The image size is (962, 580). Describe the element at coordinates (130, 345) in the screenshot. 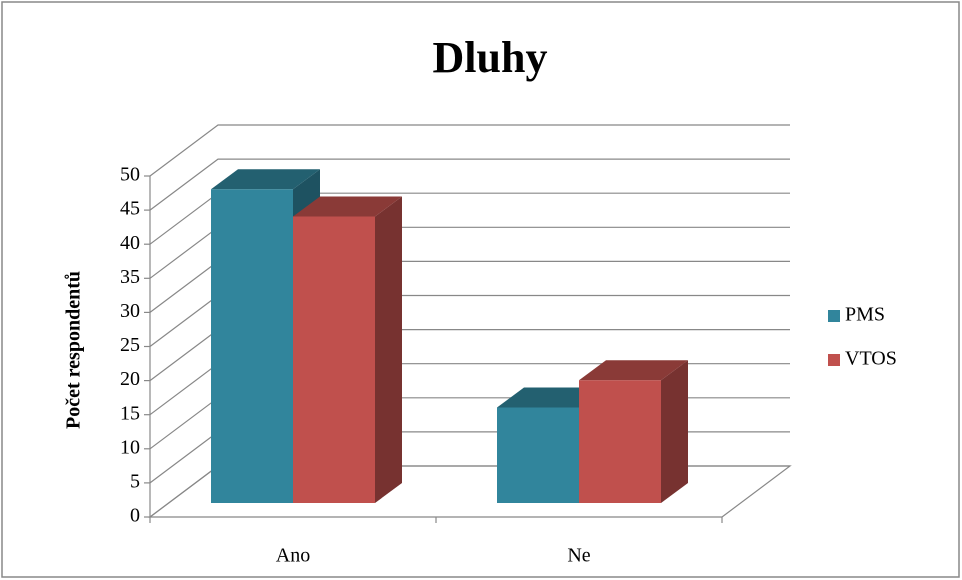

I see `y-tick-label: 25` at that location.